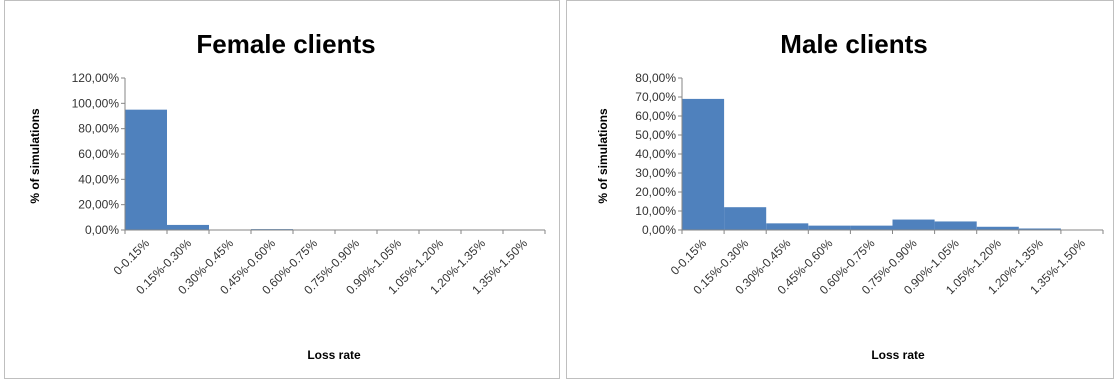 The width and height of the screenshot is (1118, 380). What do you see at coordinates (853, 44) in the screenshot?
I see `chart-title: Male clients` at bounding box center [853, 44].